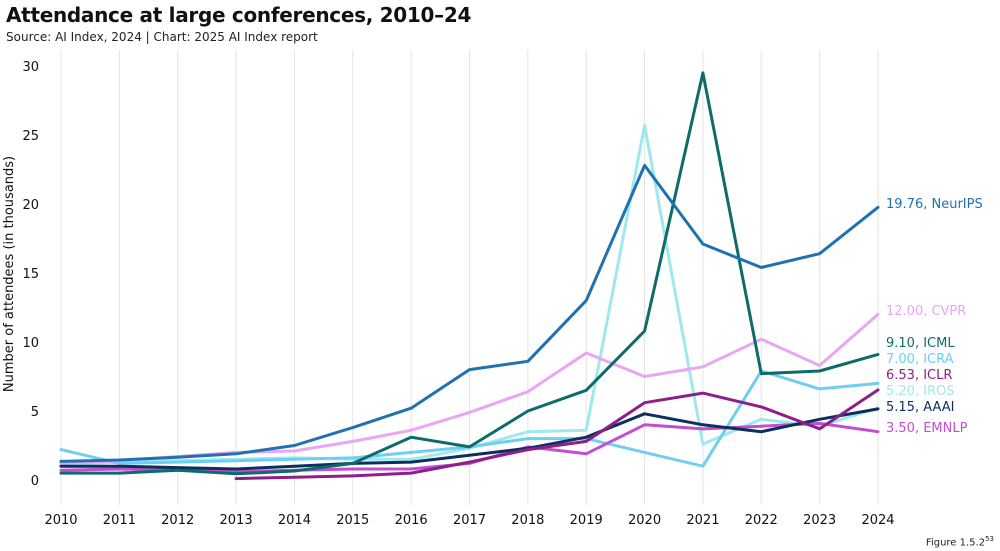 The width and height of the screenshot is (1000, 551). What do you see at coordinates (927, 428) in the screenshot?
I see `end-label-emnlp: 3.50, EMNLP` at bounding box center [927, 428].